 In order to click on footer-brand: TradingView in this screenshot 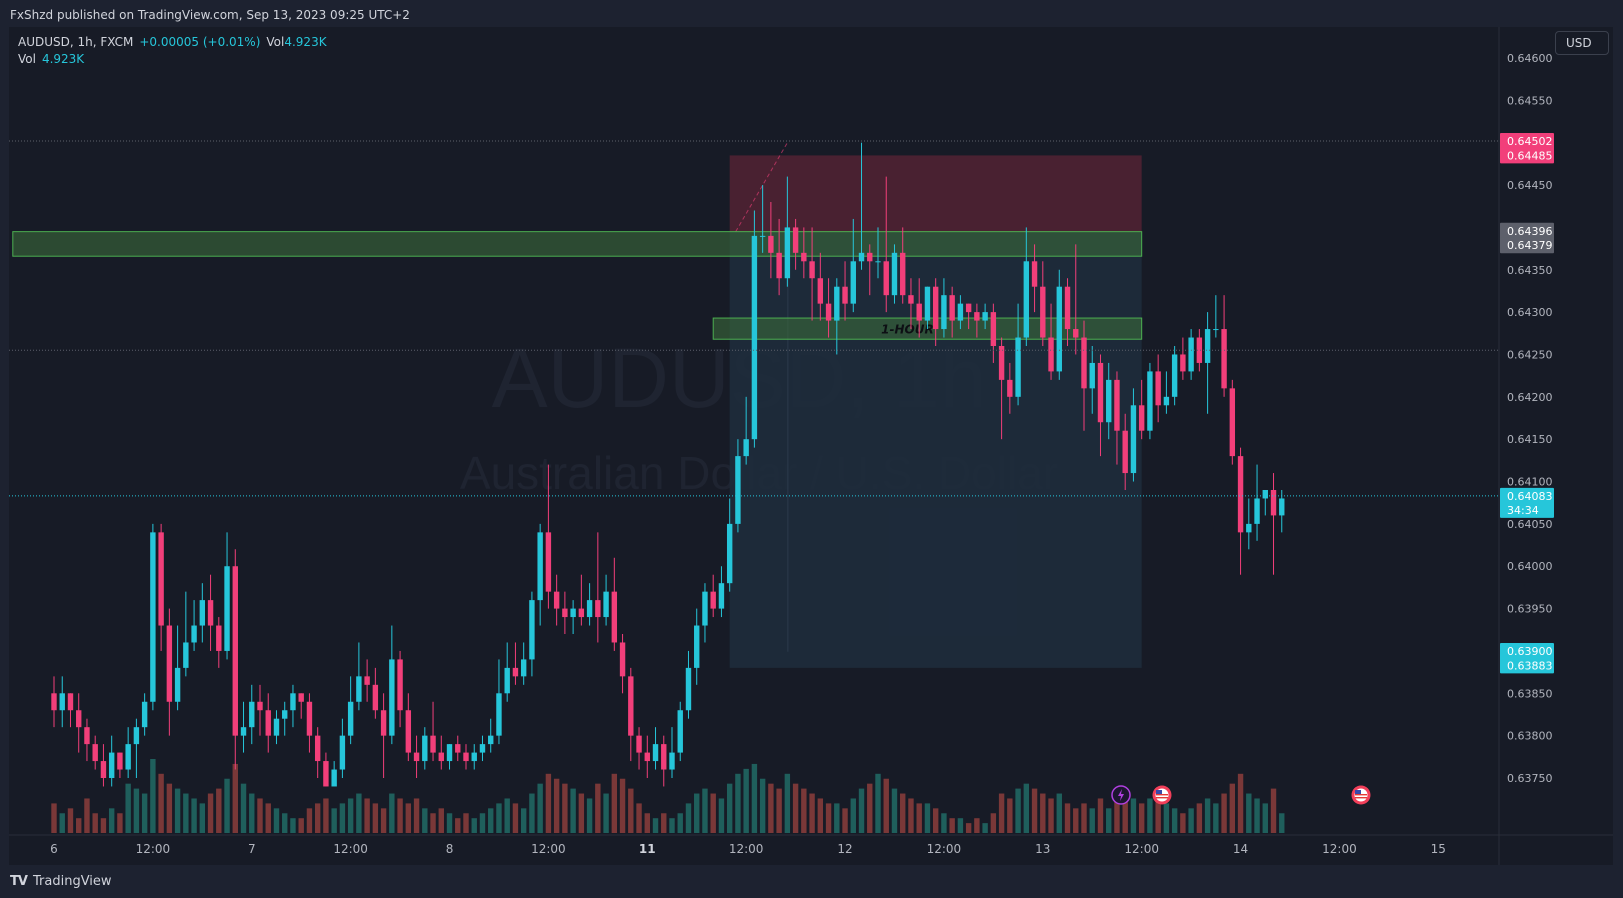, I will do `click(72, 881)`.